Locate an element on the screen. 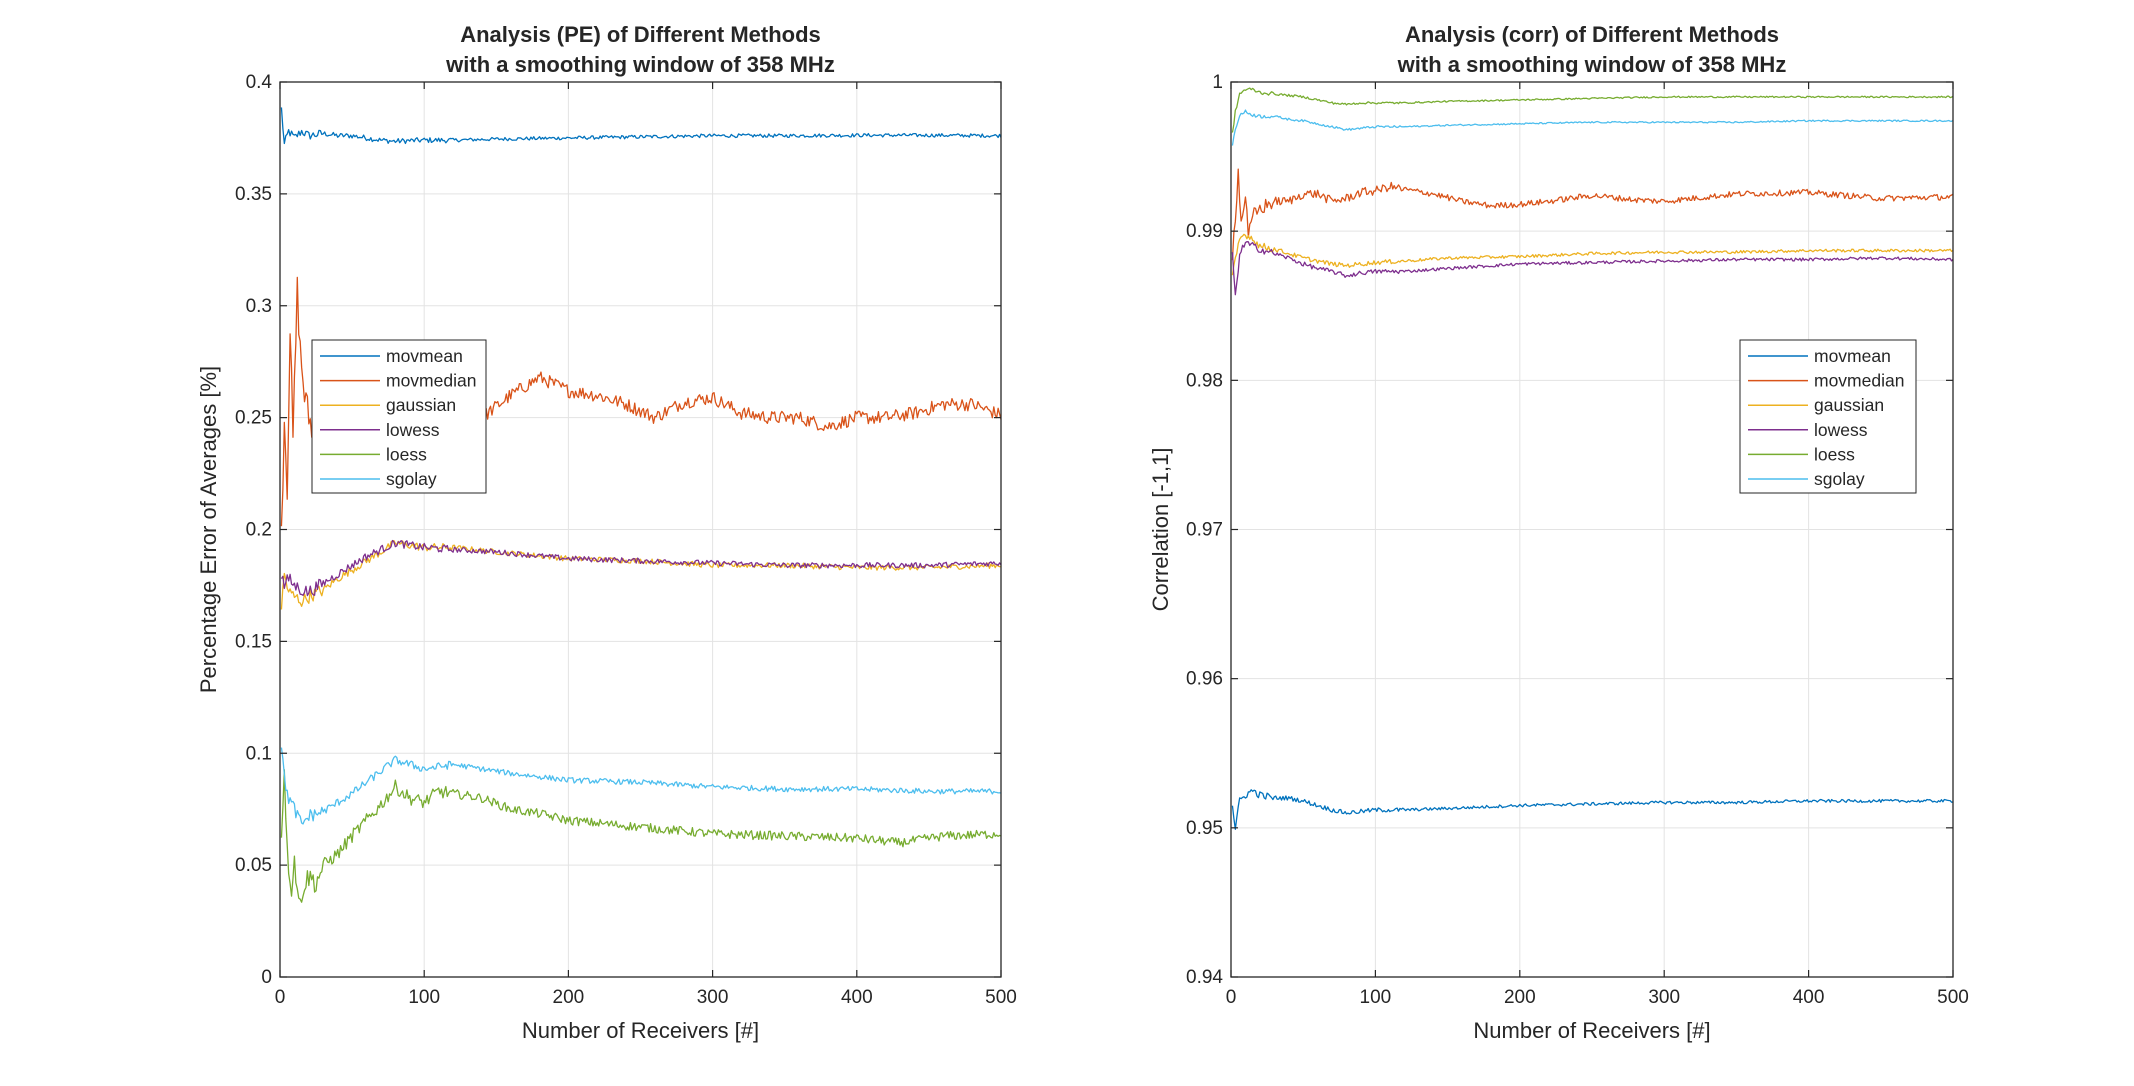  y-tick-label: 0.2 is located at coordinates (259, 530).